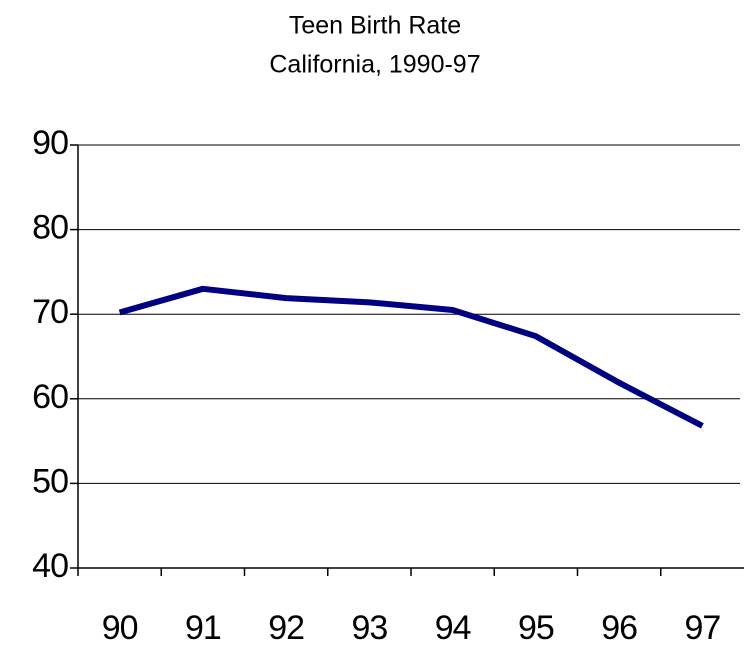 The width and height of the screenshot is (744, 645). What do you see at coordinates (120, 627) in the screenshot?
I see `x-tick-label: 90` at bounding box center [120, 627].